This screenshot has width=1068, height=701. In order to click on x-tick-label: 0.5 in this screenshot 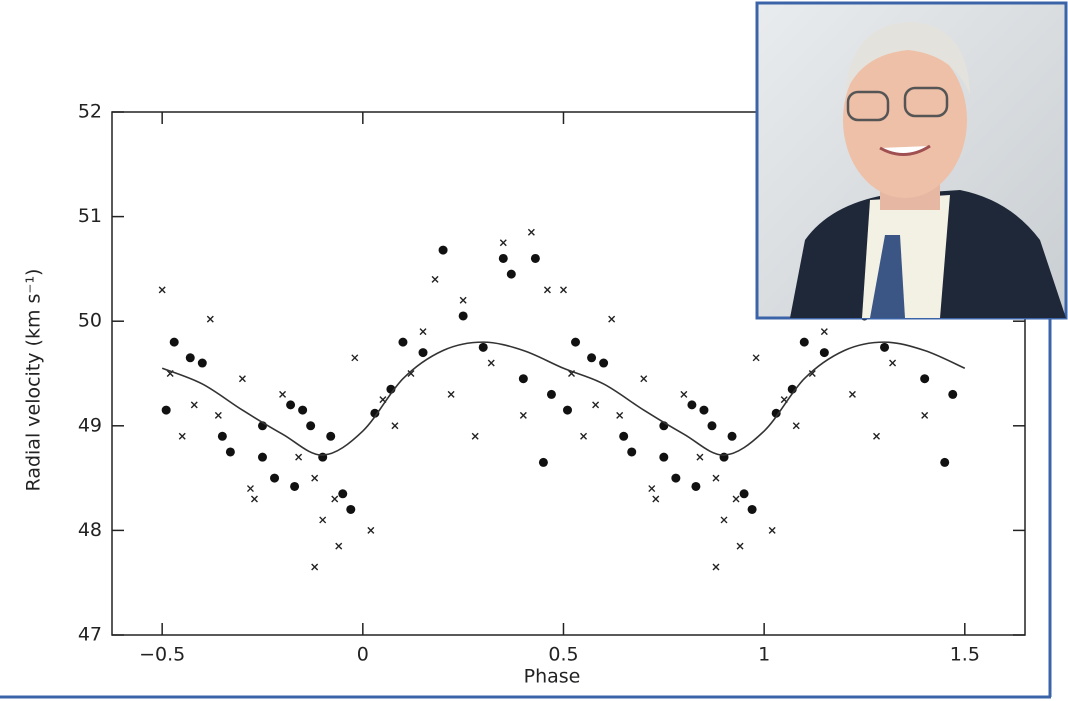, I will do `click(563, 655)`.